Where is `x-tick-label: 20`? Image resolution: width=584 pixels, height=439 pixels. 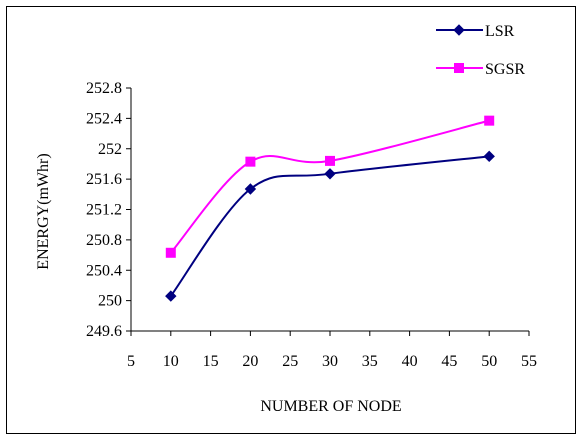 x-tick-label: 20 is located at coordinates (250, 361).